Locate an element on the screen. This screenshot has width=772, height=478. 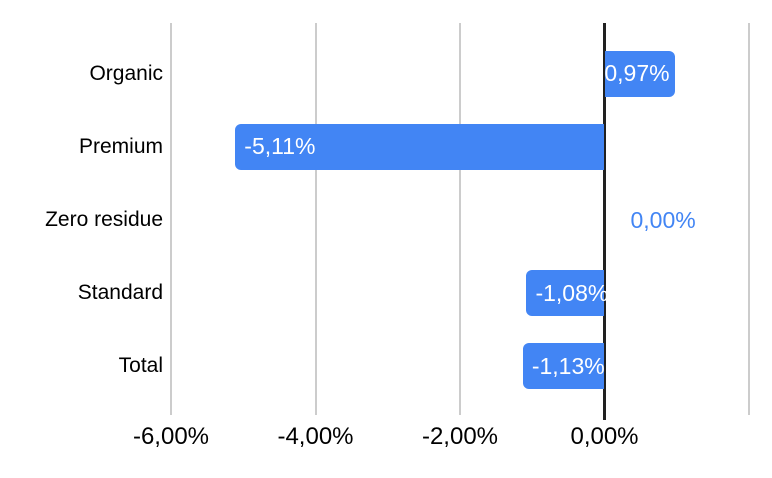
value-label-standard: -1,08% is located at coordinates (572, 292).